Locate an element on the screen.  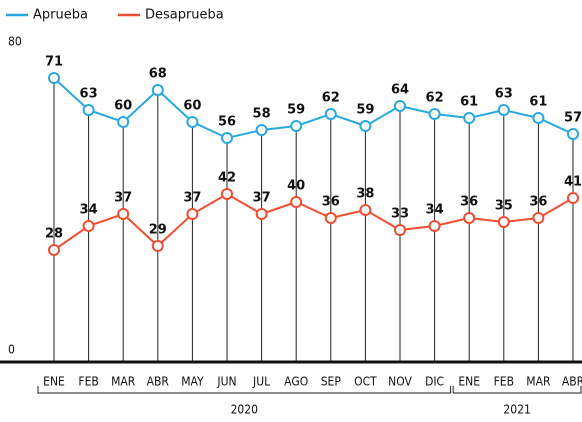
x-tick-label: JUN is located at coordinates (226, 382).